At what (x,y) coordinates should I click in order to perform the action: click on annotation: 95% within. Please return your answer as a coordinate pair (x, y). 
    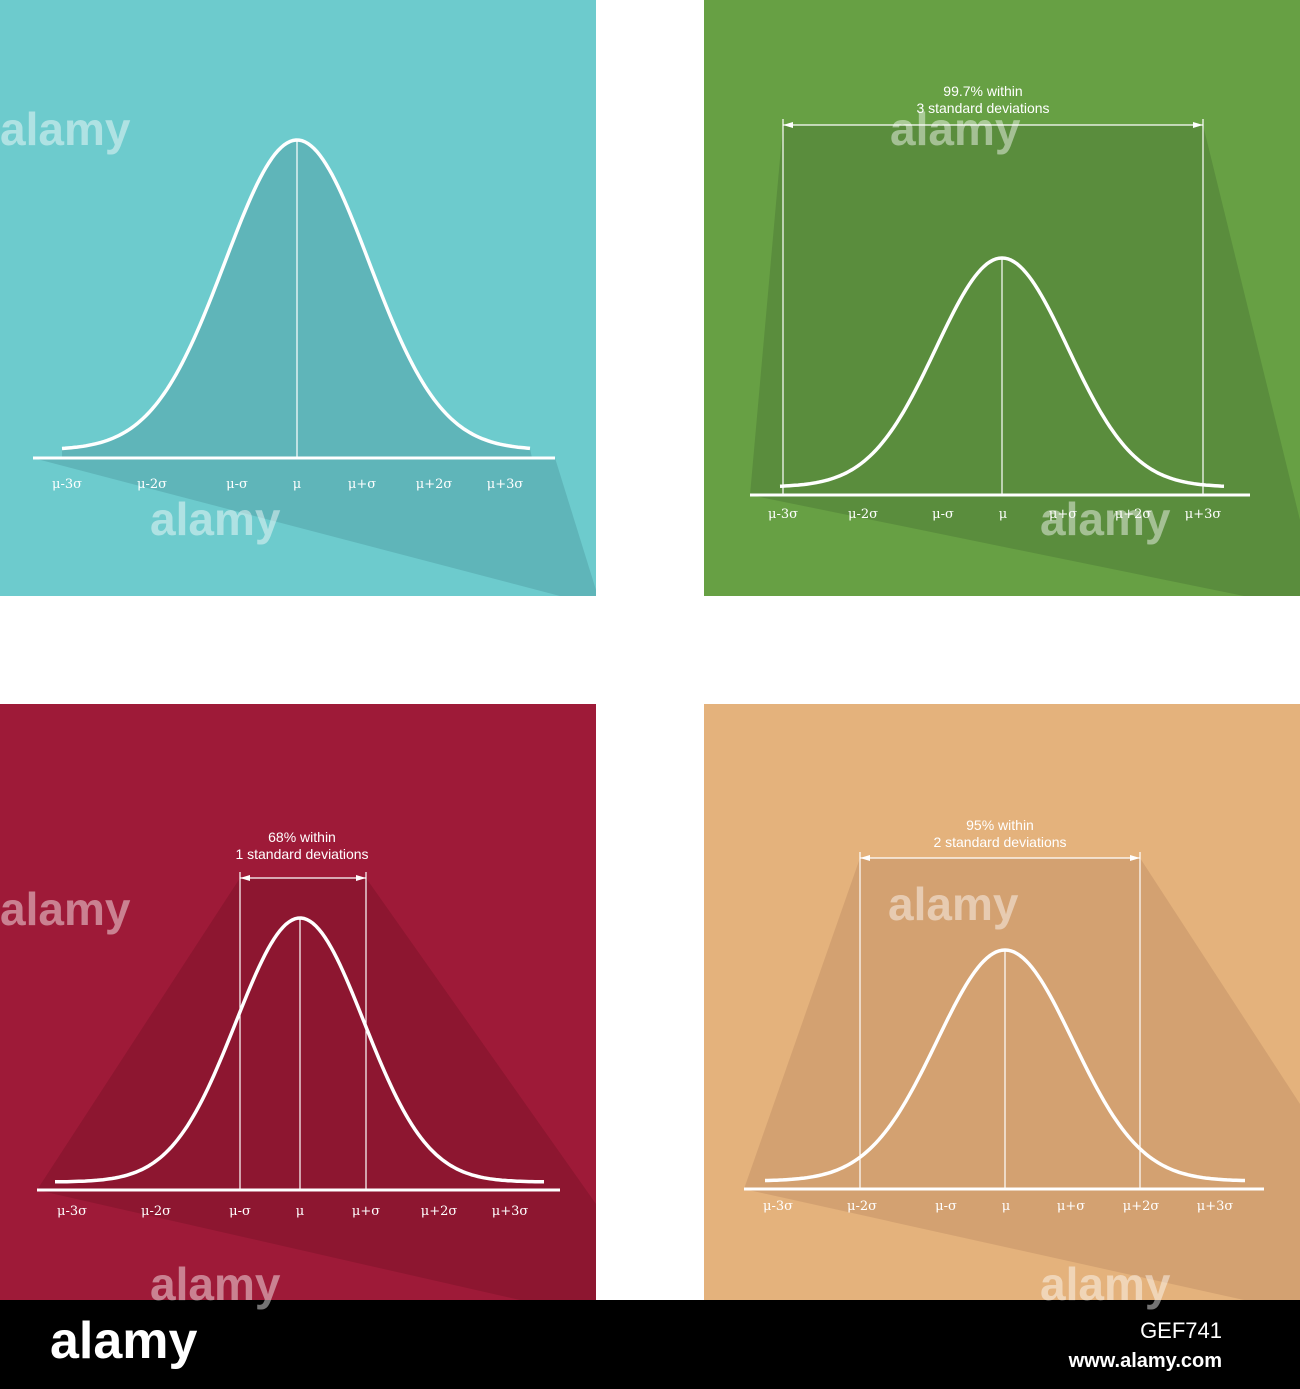
    Looking at the image, I should click on (1000, 825).